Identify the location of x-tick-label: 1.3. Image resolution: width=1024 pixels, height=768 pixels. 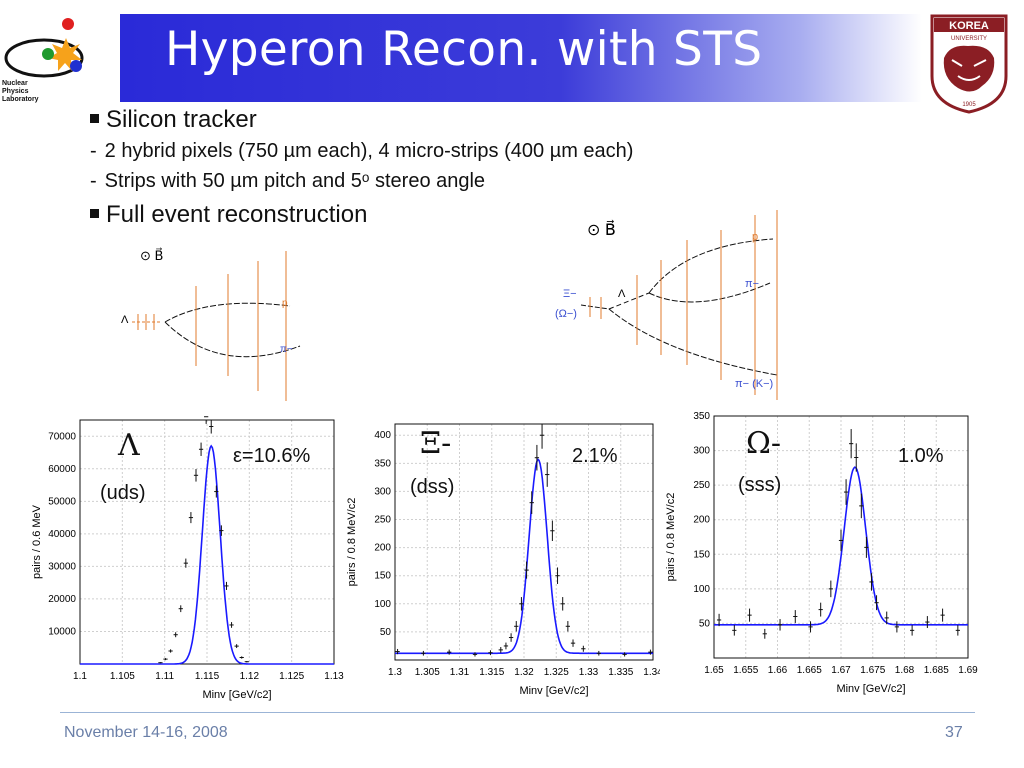
(395, 672).